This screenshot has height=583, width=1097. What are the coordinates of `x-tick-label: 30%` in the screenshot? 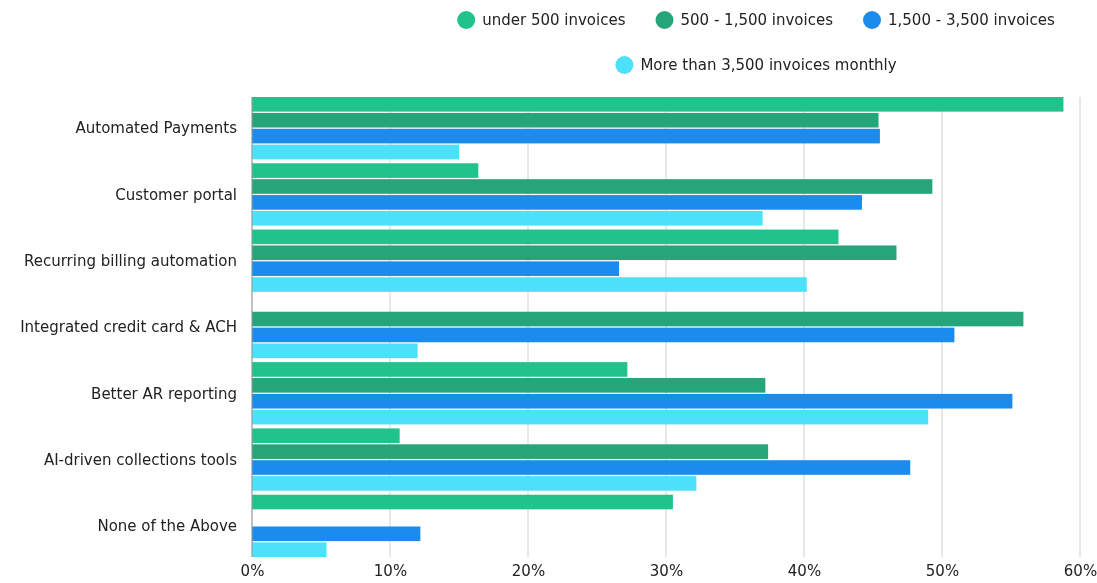 It's located at (666, 570).